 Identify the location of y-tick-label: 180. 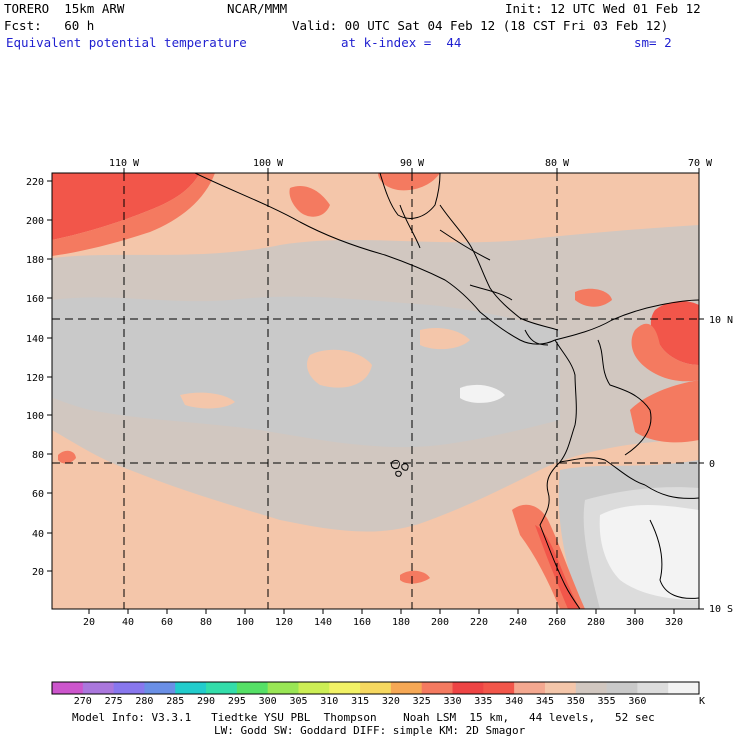
(35, 260).